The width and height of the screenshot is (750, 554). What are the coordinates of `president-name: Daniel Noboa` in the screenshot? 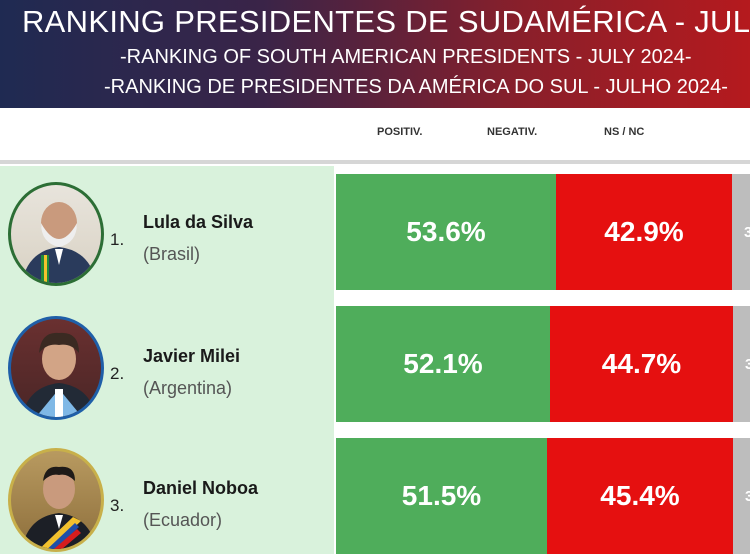 It's located at (201, 488).